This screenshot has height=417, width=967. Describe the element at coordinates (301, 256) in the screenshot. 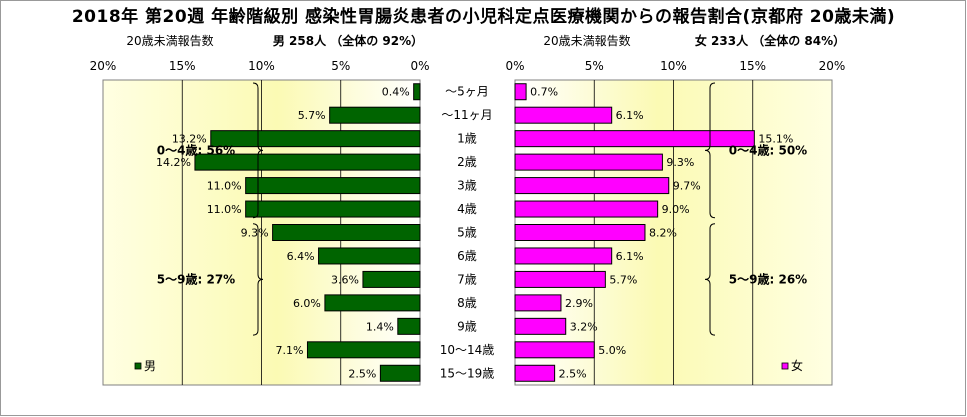

I see `male-value-label: 6.4%` at that location.